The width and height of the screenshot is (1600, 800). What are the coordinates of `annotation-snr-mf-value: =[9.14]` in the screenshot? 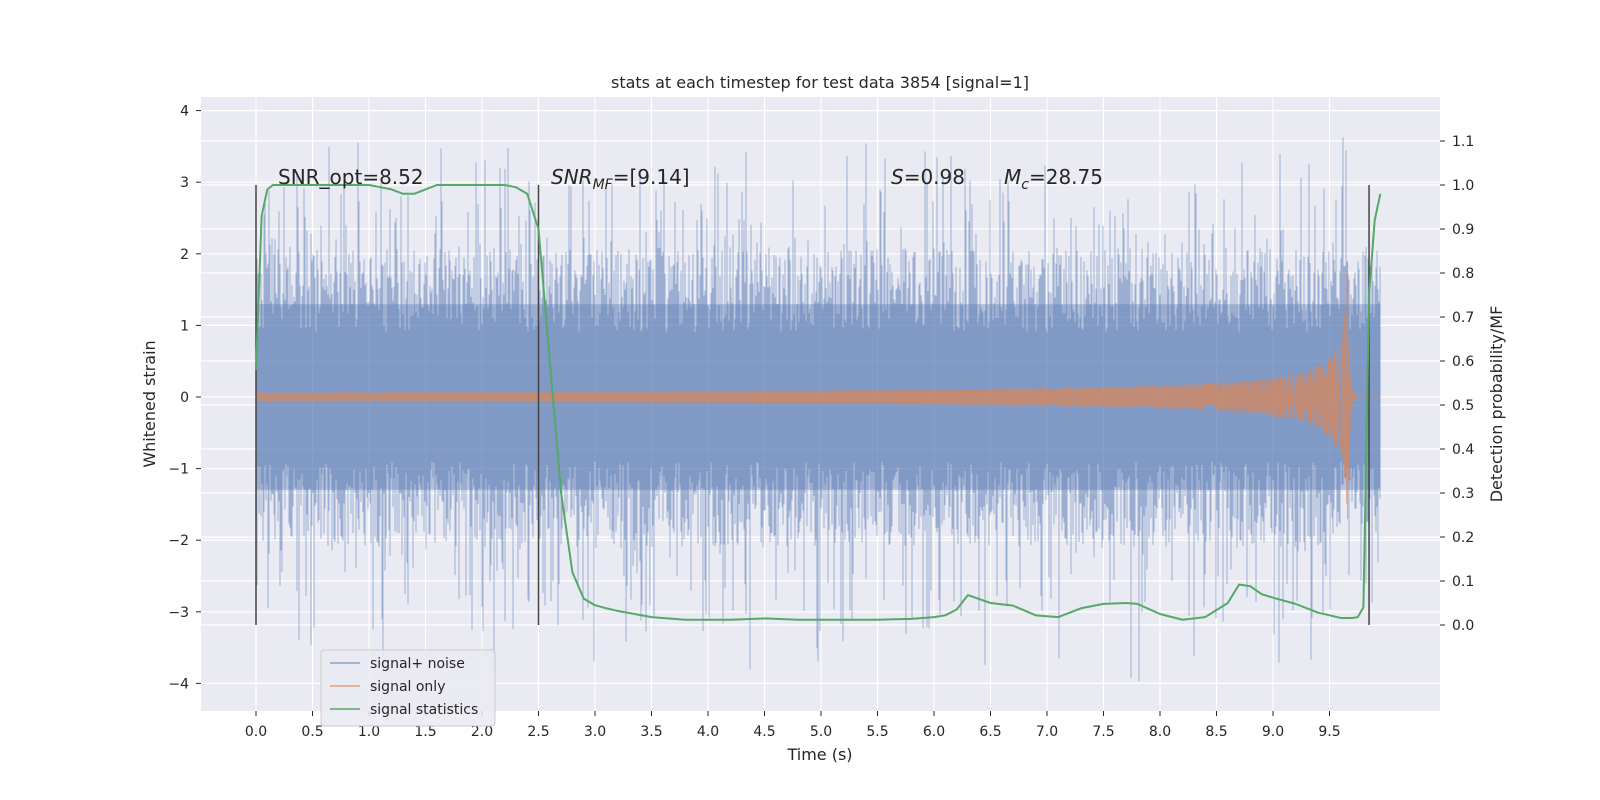 It's located at (651, 177).